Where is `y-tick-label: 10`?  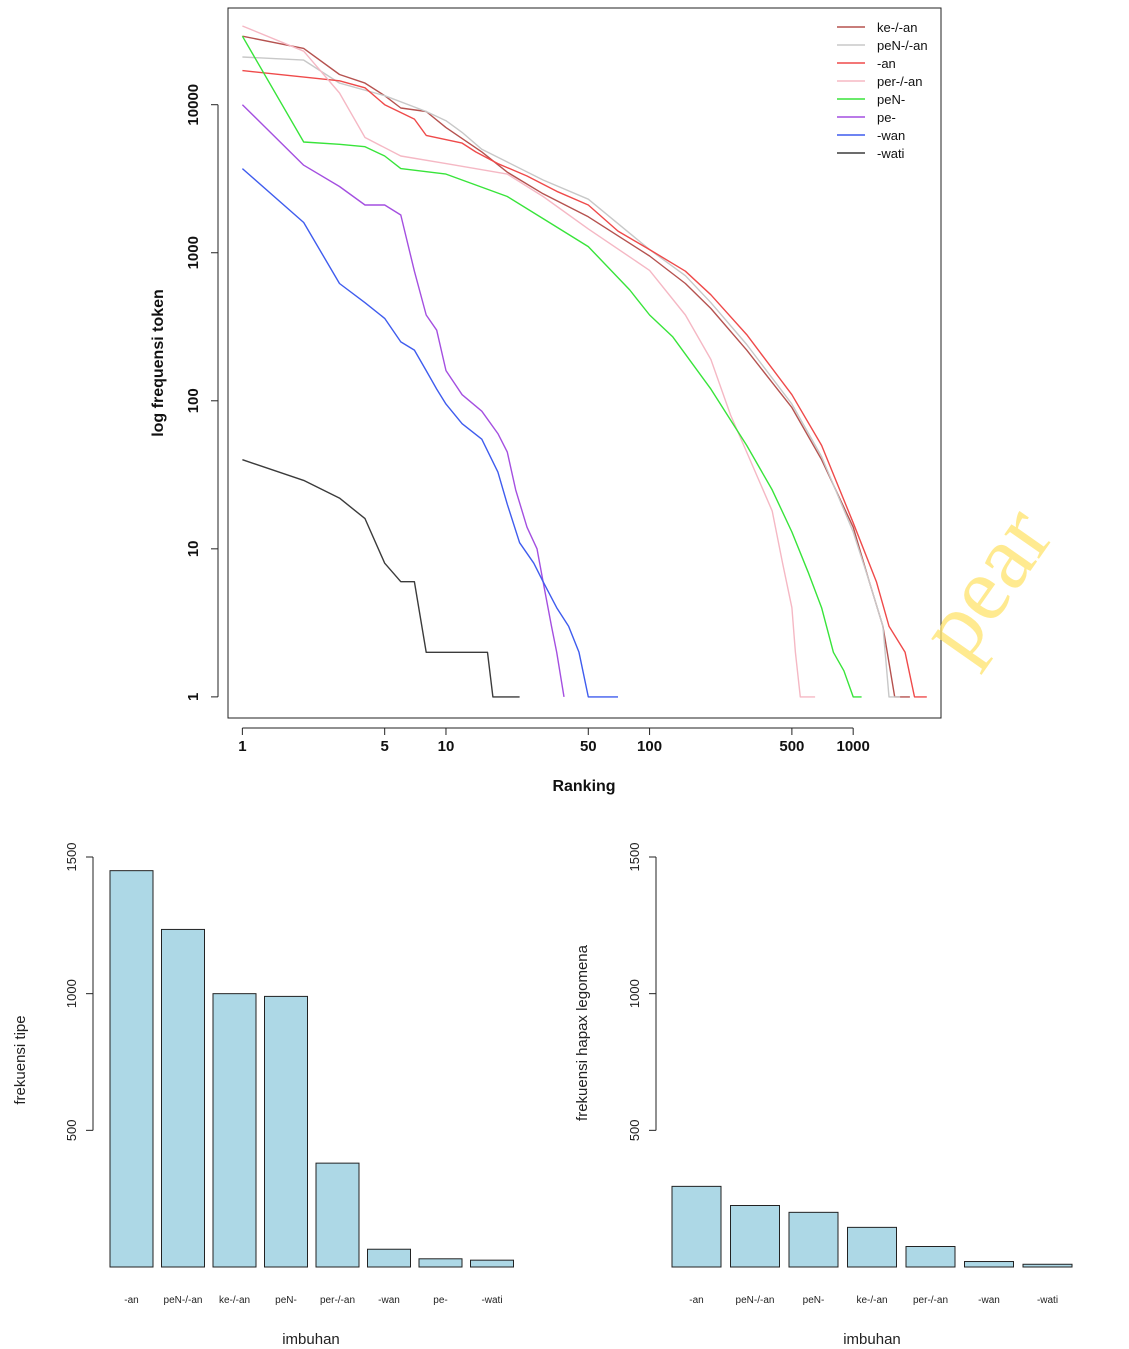
y-tick-label: 10 is located at coordinates (193, 548).